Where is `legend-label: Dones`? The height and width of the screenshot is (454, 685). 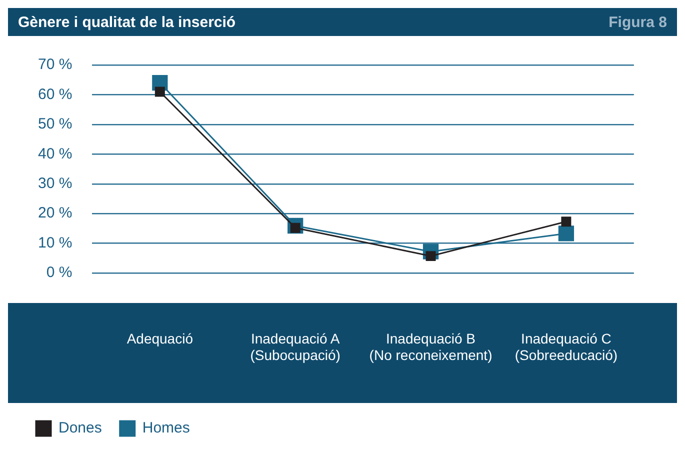
legend-label: Dones is located at coordinates (80, 428).